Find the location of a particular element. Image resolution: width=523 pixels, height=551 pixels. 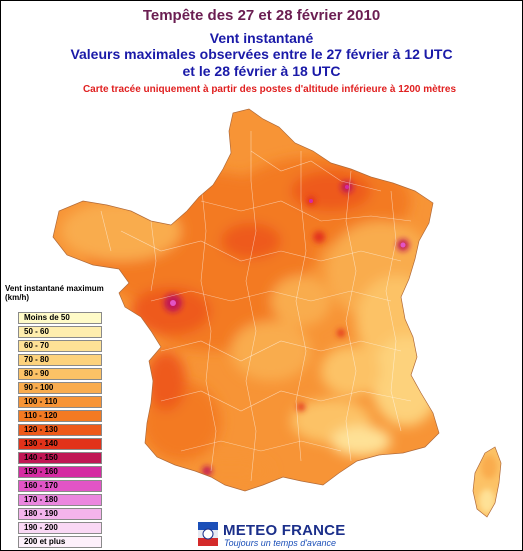

legend-label: 170 - 180 is located at coordinates (41, 499).